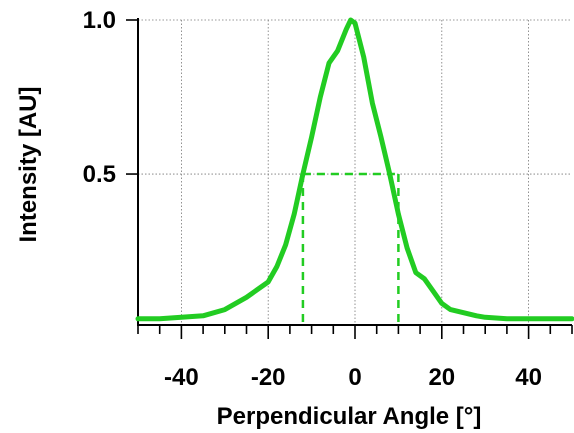 The image size is (574, 433). I want to click on x-axis-title: Perpendicular Angle [°], so click(349, 416).